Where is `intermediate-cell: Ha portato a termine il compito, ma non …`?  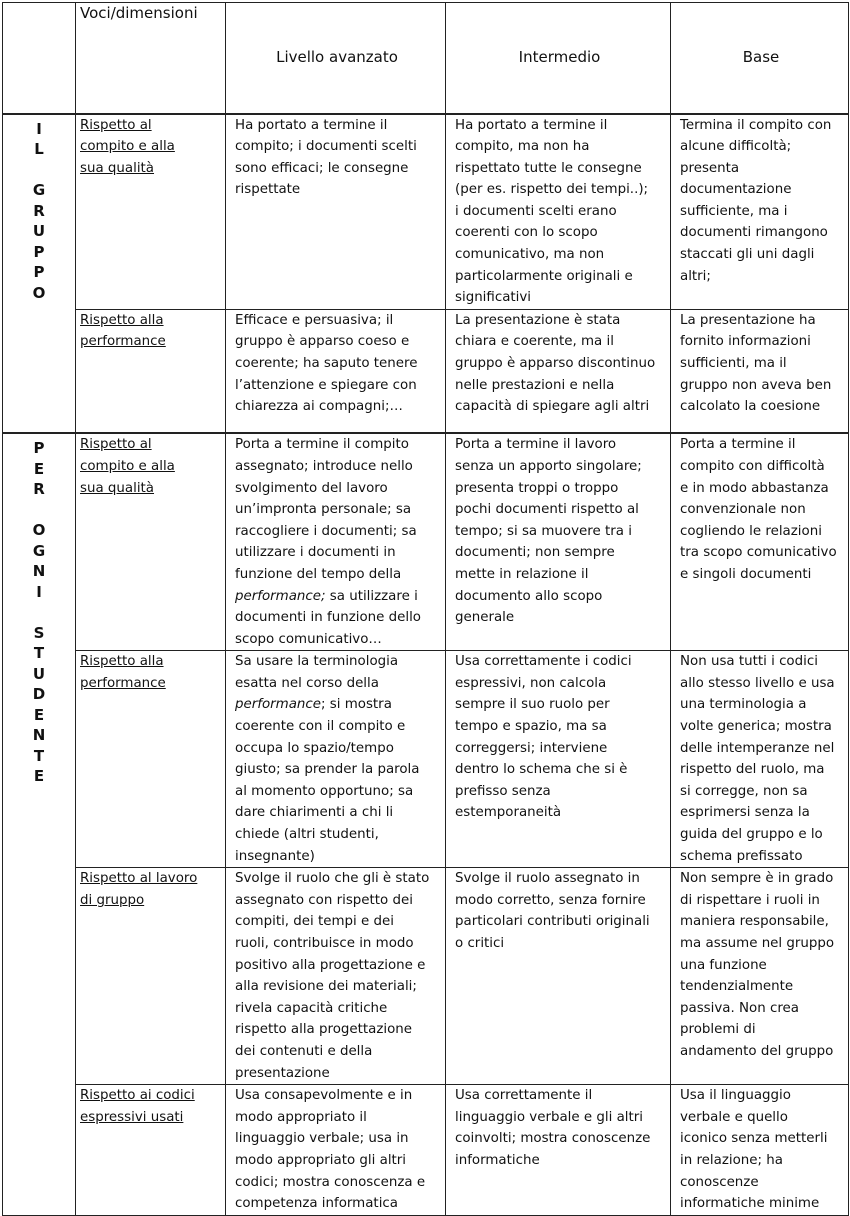 intermediate-cell: Ha portato a termine il compito, ma non … is located at coordinates (558, 211).